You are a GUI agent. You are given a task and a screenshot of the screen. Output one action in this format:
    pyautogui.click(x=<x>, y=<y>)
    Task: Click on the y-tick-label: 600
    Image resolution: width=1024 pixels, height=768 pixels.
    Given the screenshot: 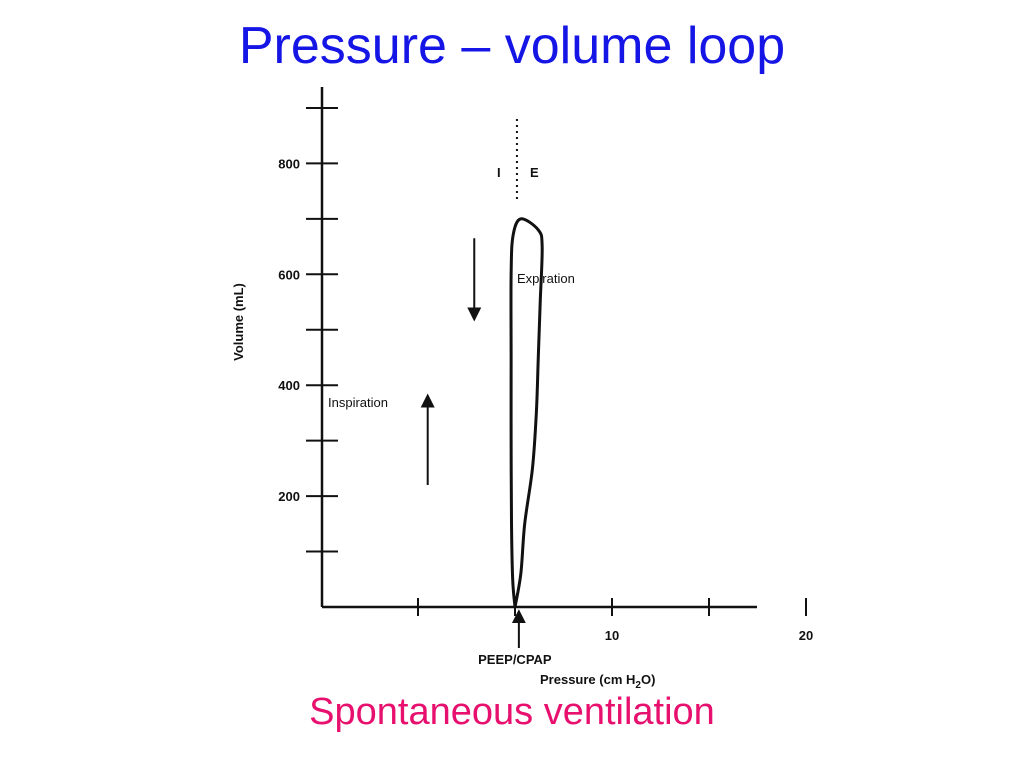 What is the action you would take?
    pyautogui.click(x=289, y=274)
    